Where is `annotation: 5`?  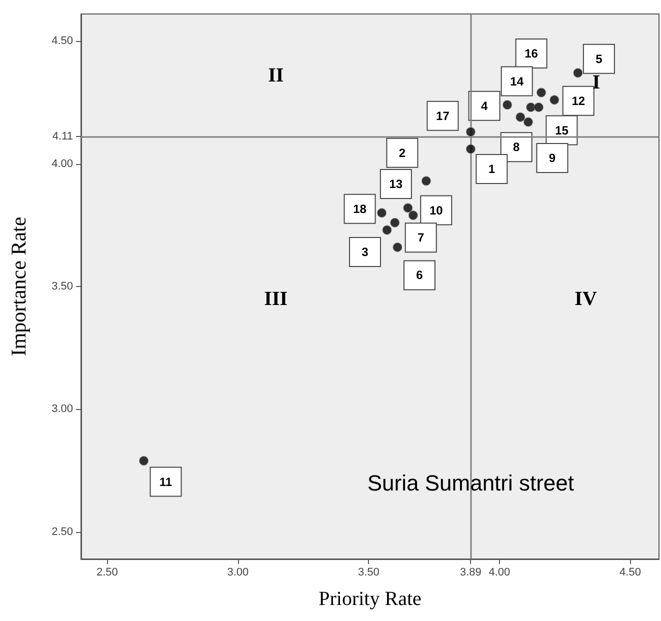
annotation: 5 is located at coordinates (599, 59).